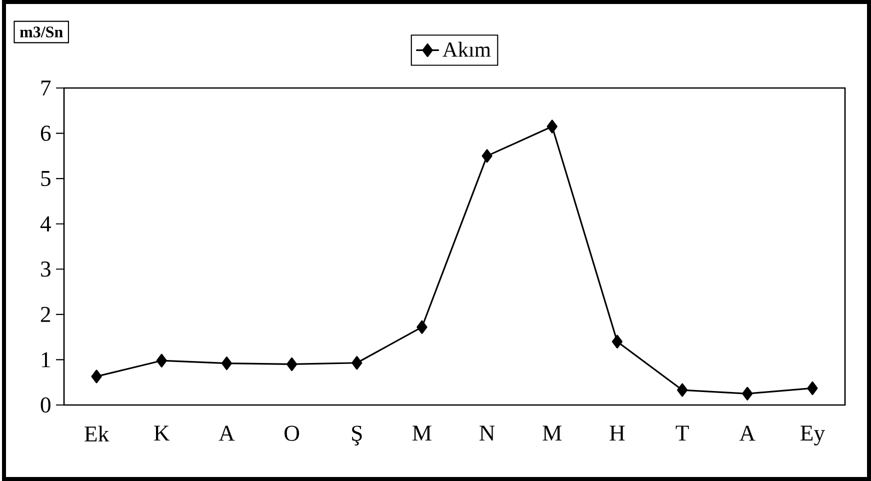  Describe the element at coordinates (357, 436) in the screenshot. I see `x-tick-label: Ş` at that location.